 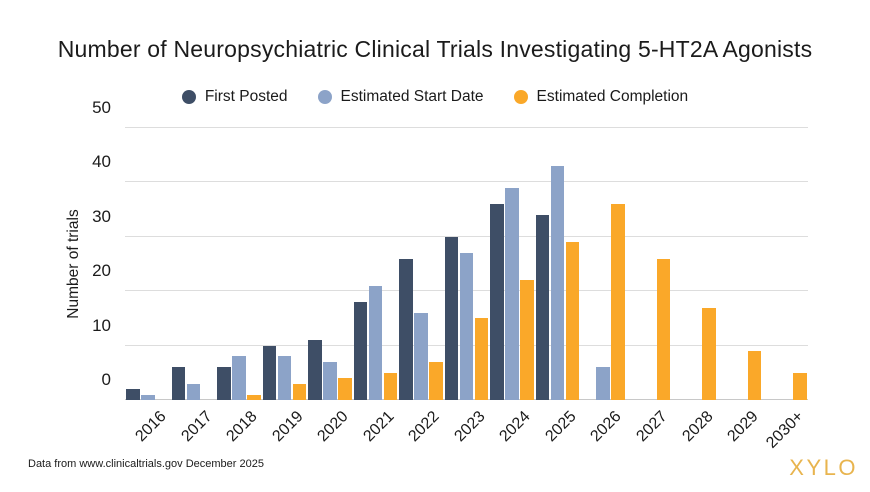 I want to click on x-tick-label-2026: 2026, so click(x=606, y=427).